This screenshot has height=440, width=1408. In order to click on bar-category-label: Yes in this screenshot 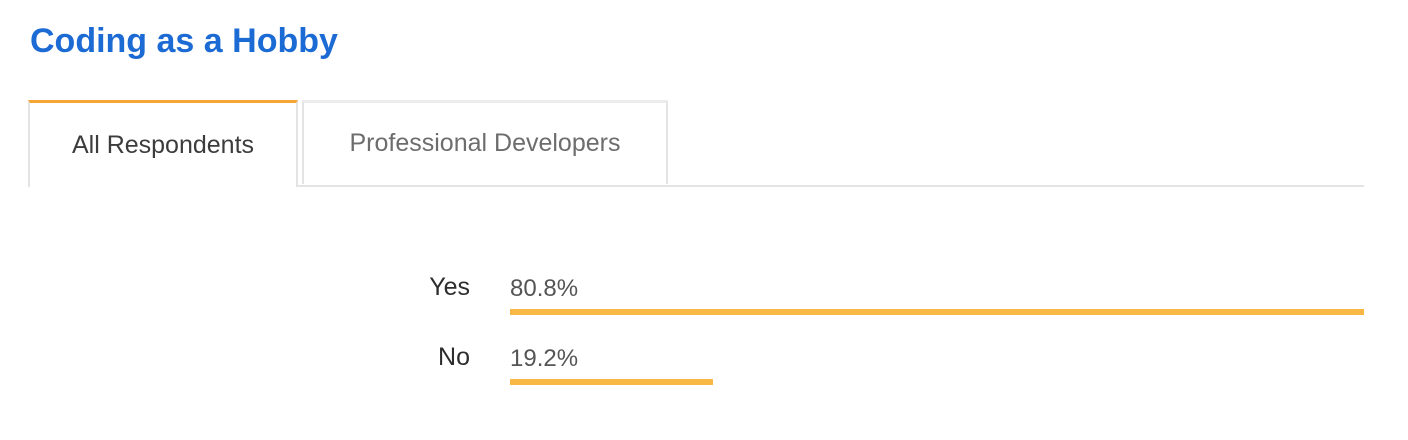, I will do `click(449, 287)`.